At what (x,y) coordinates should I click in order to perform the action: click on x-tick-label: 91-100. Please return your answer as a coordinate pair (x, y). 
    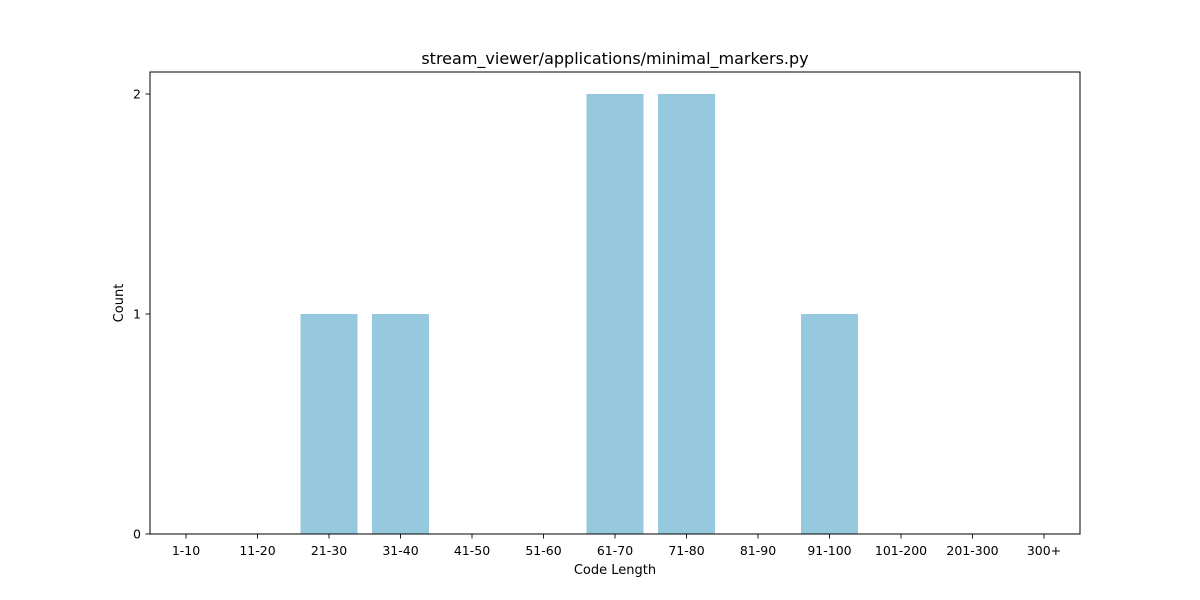
    Looking at the image, I should click on (829, 550).